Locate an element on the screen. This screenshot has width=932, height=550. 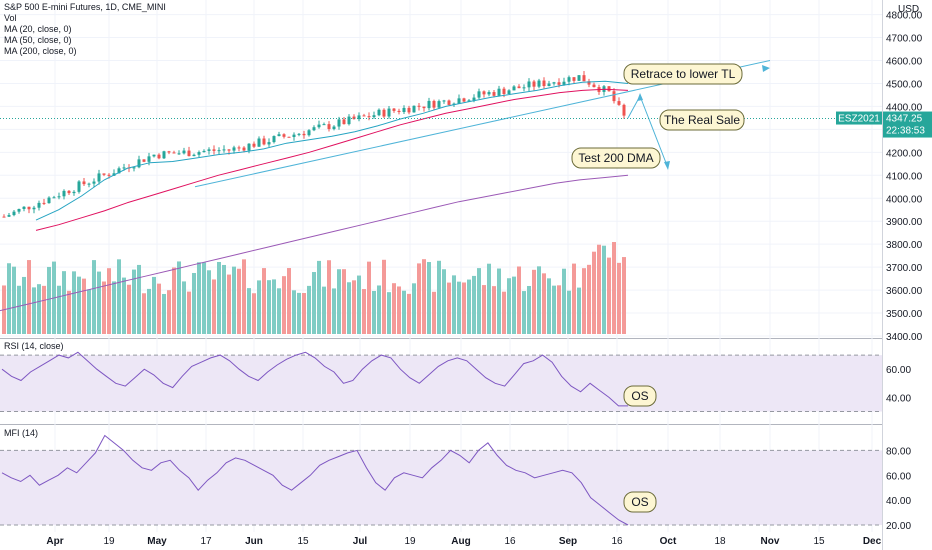
x-tick-label: 15 is located at coordinates (303, 541).